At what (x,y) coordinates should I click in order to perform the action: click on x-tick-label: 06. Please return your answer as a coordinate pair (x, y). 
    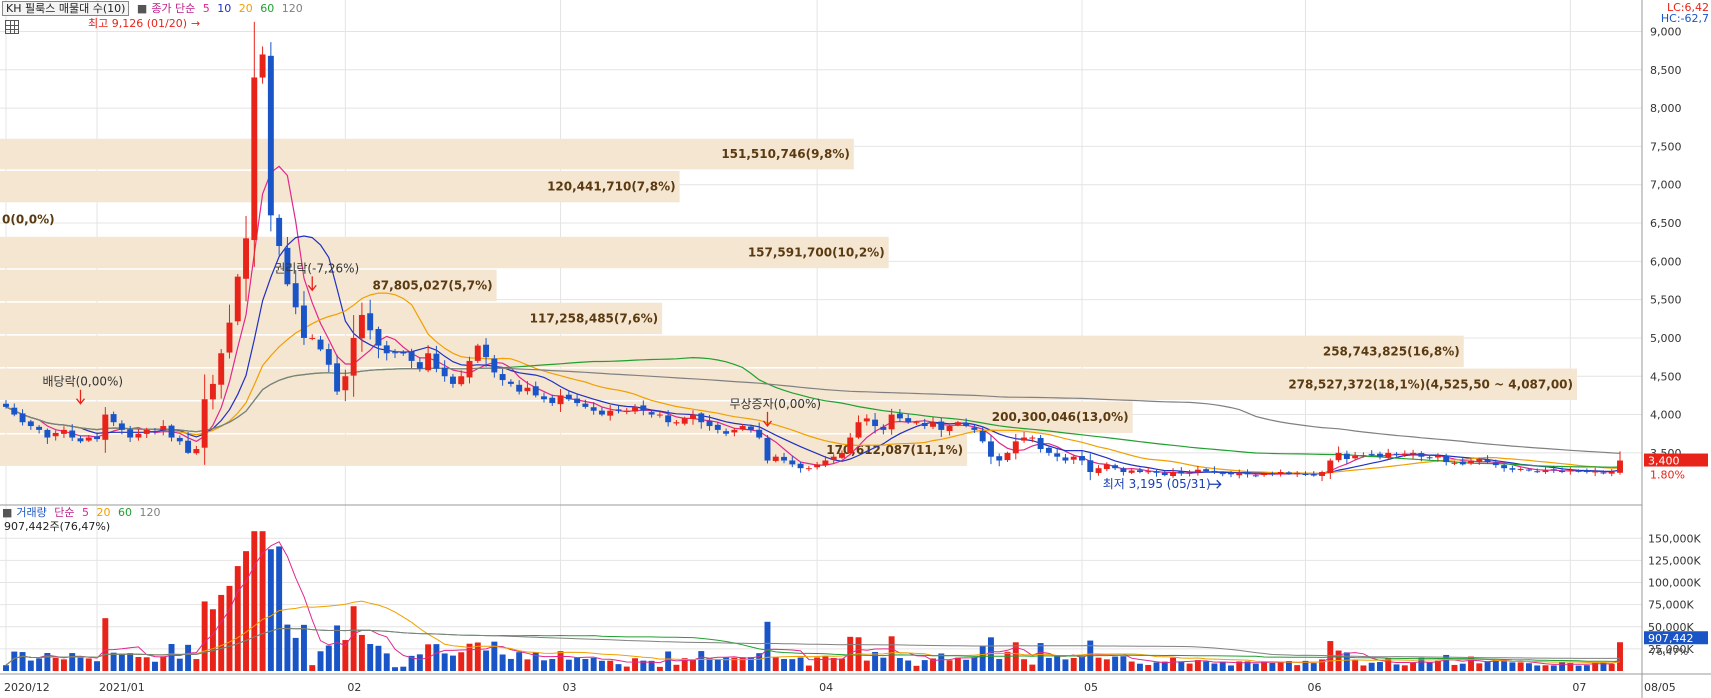
    Looking at the image, I should click on (1314, 687).